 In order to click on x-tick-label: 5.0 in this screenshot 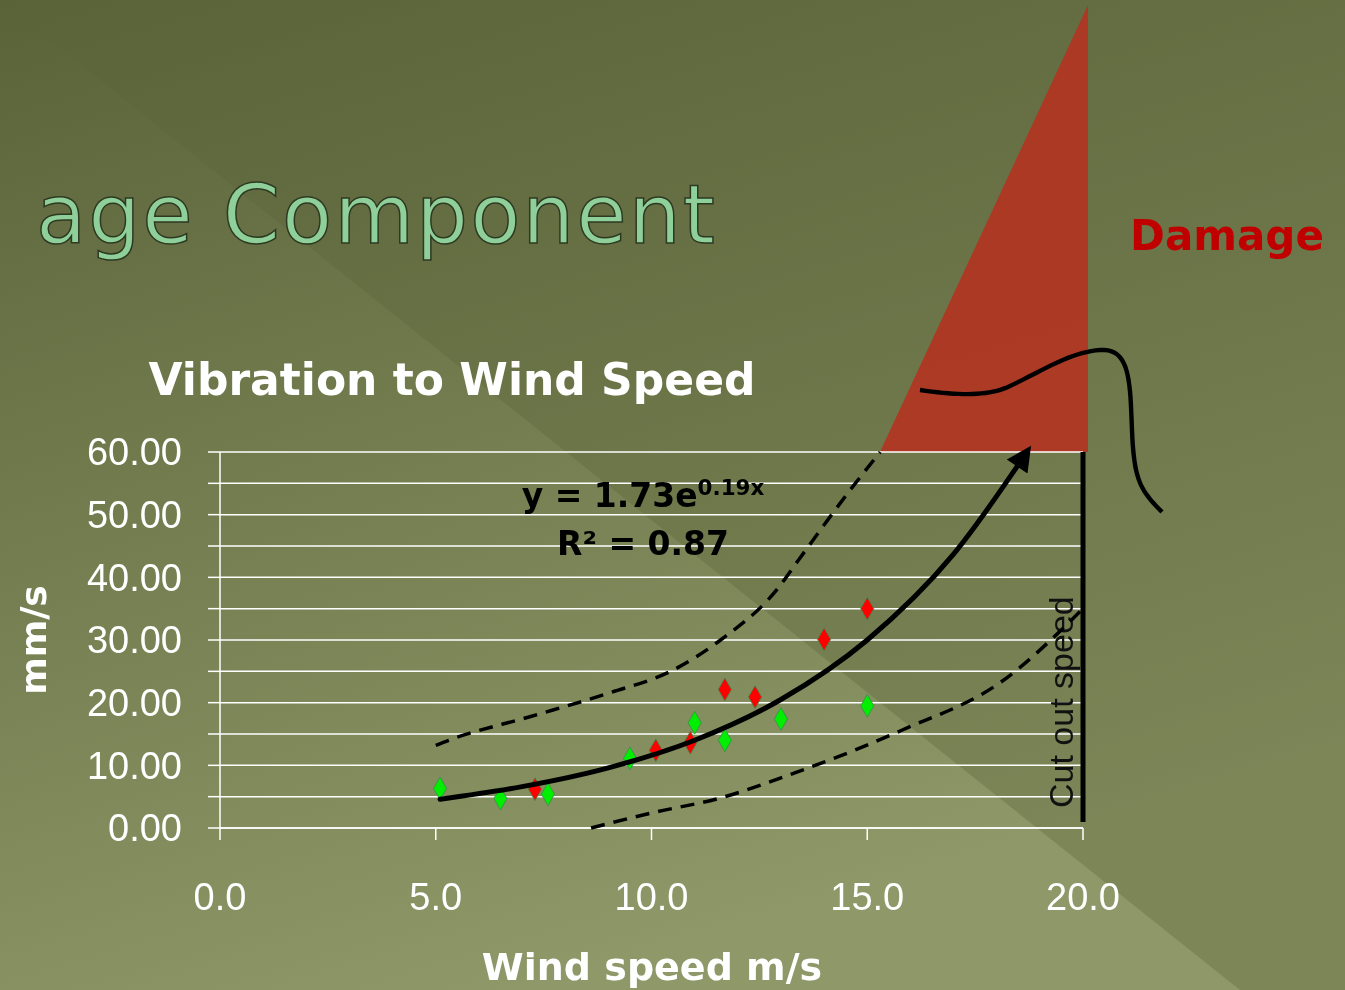, I will do `click(436, 897)`.